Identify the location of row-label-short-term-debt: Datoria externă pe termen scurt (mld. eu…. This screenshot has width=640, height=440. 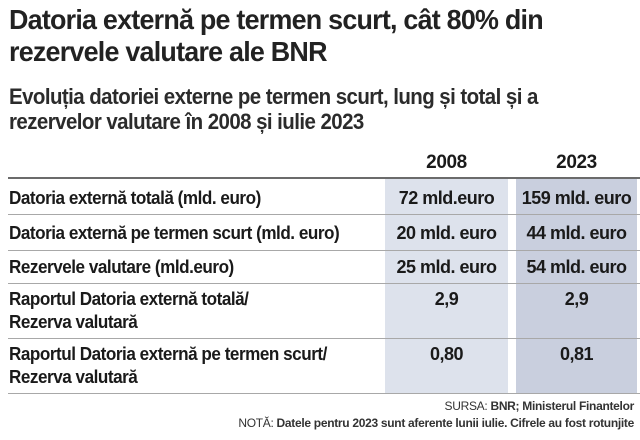
(174, 233).